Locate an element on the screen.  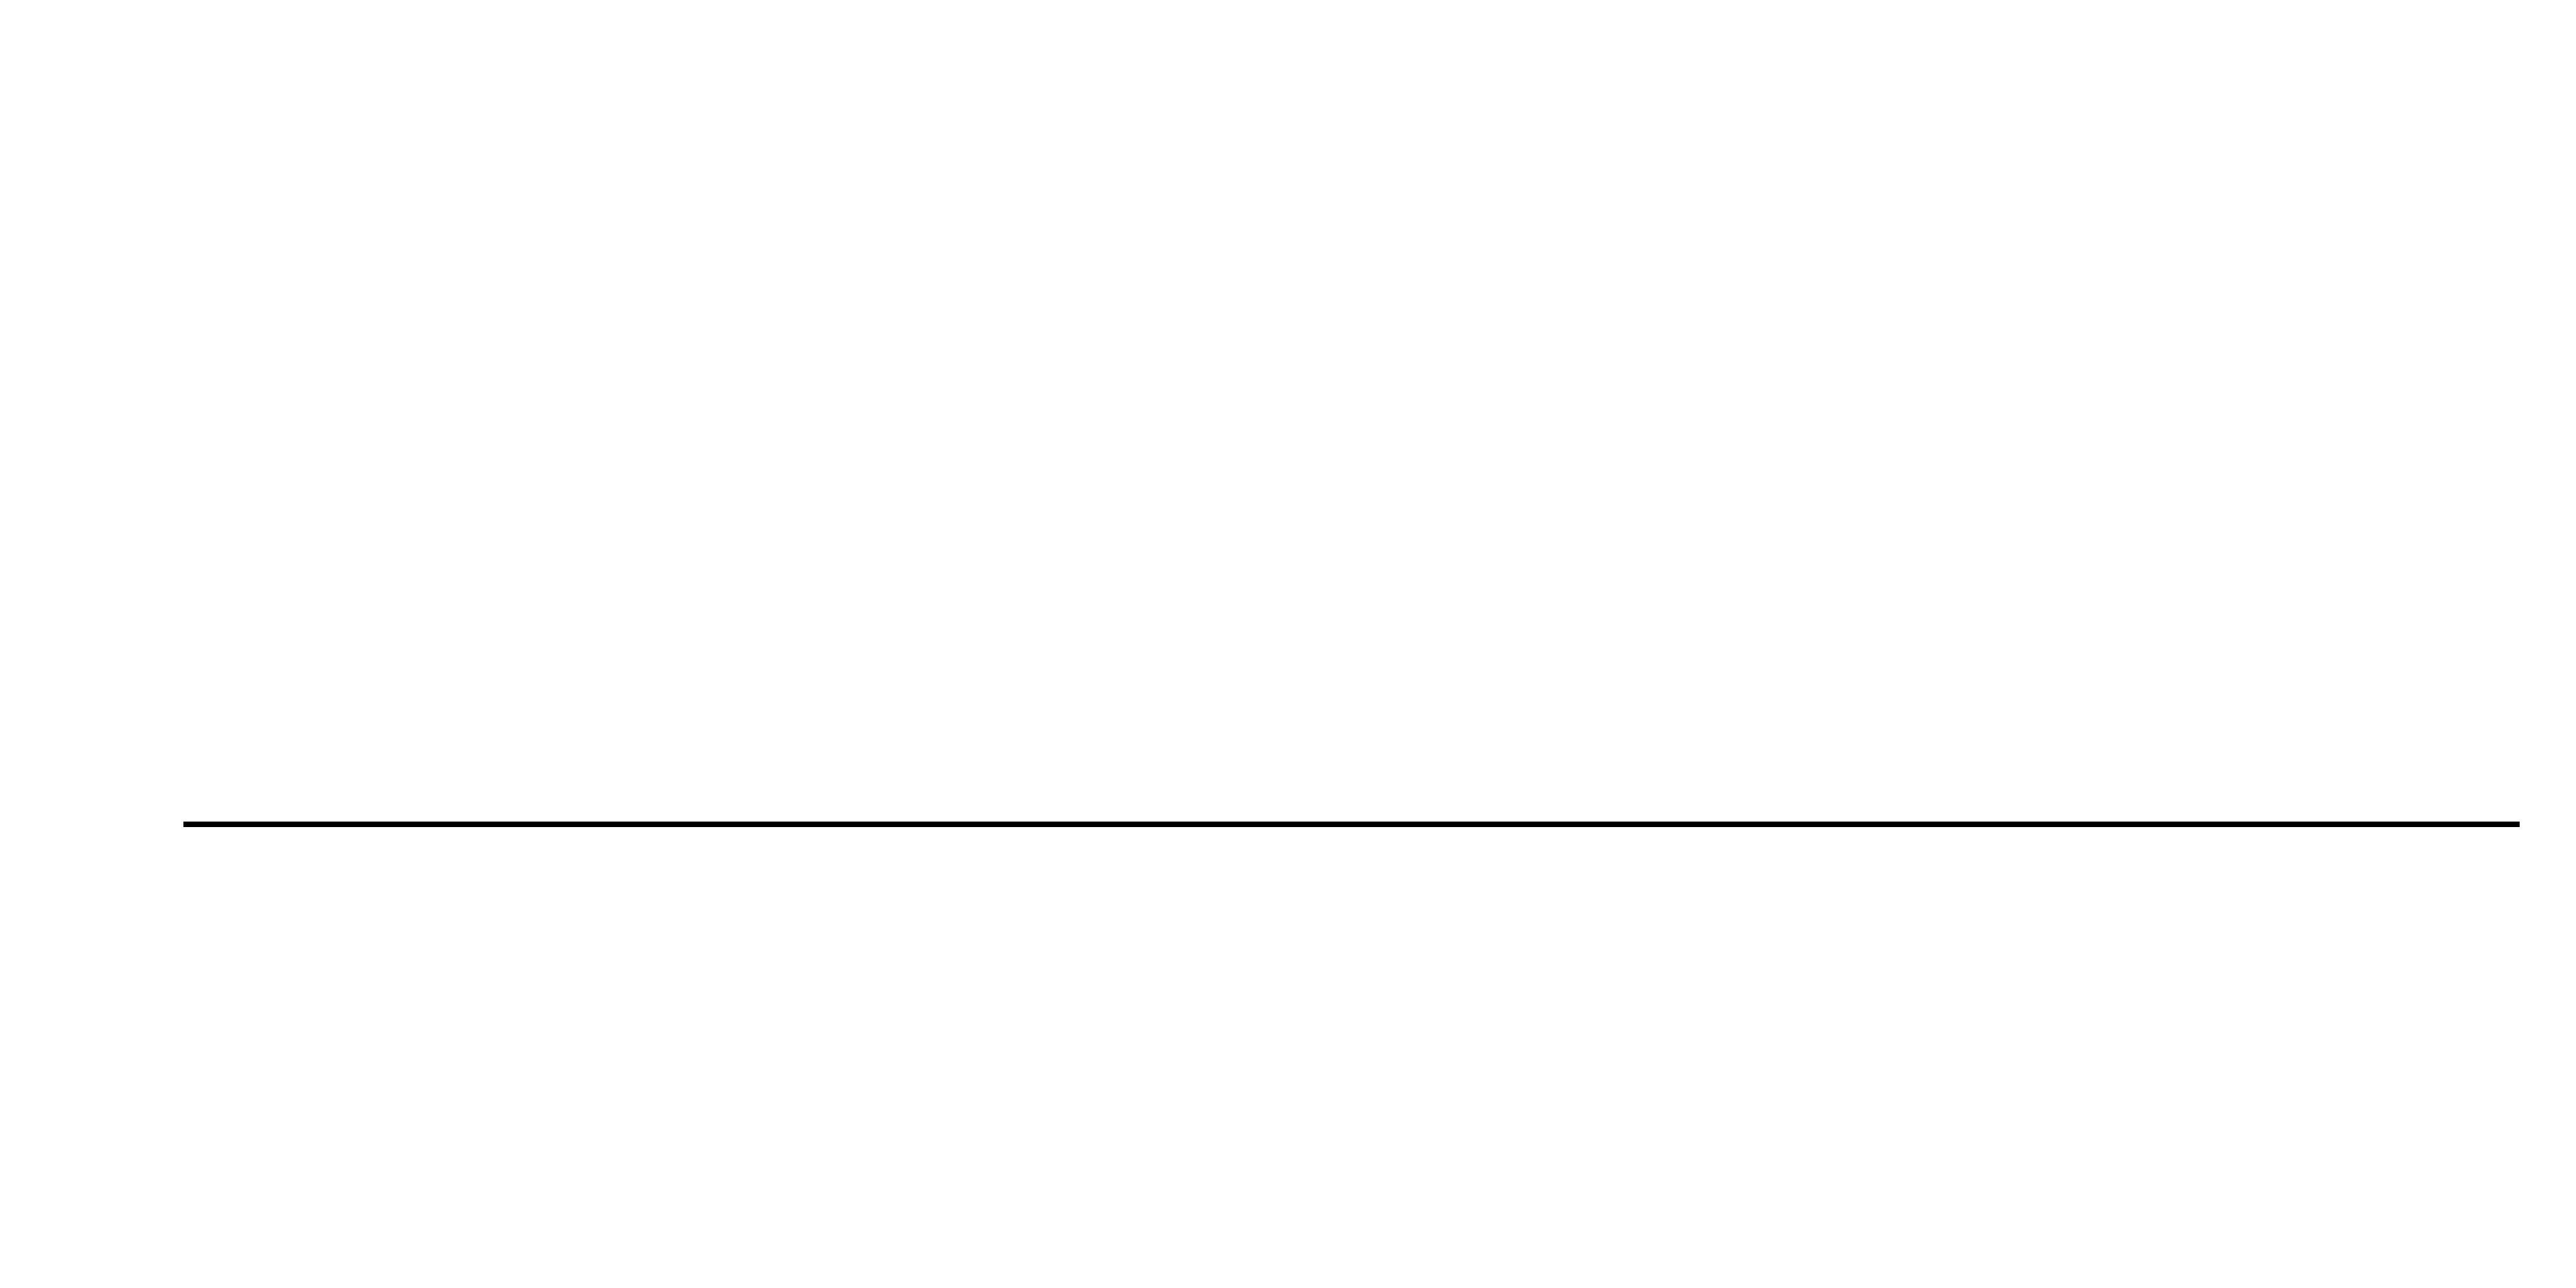
classification-colorbar is located at coordinates (1348, 807).